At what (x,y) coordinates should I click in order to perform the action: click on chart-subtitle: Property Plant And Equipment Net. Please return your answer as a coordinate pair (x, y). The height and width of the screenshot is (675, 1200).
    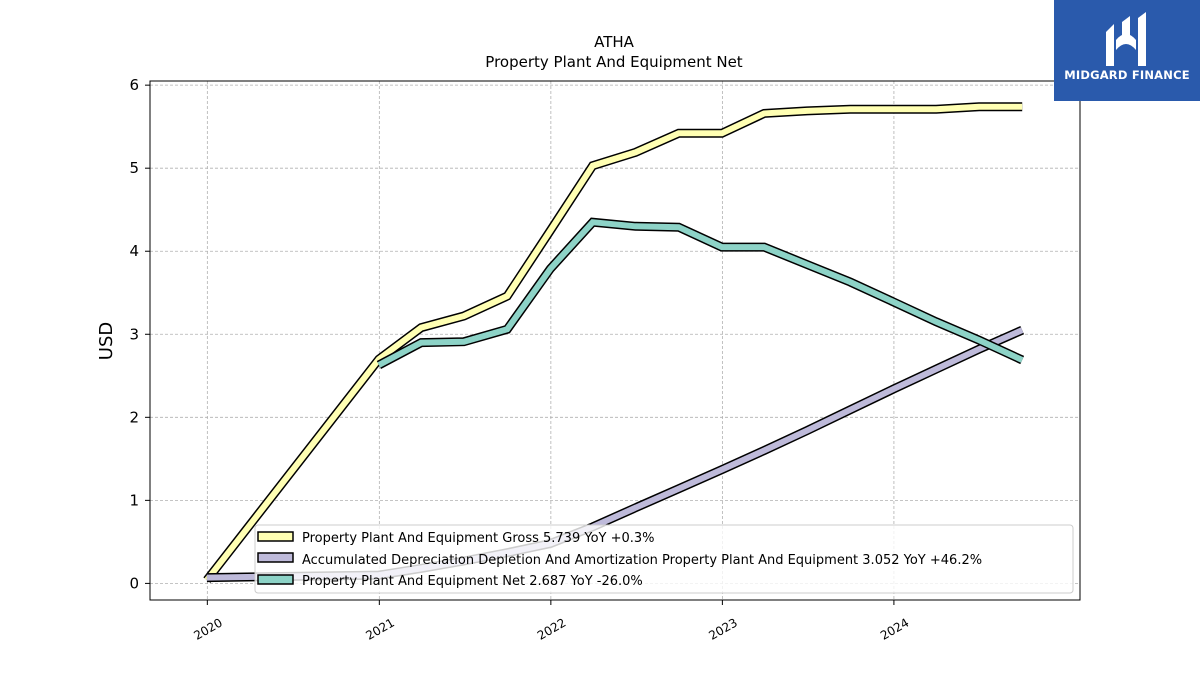
    Looking at the image, I should click on (613, 62).